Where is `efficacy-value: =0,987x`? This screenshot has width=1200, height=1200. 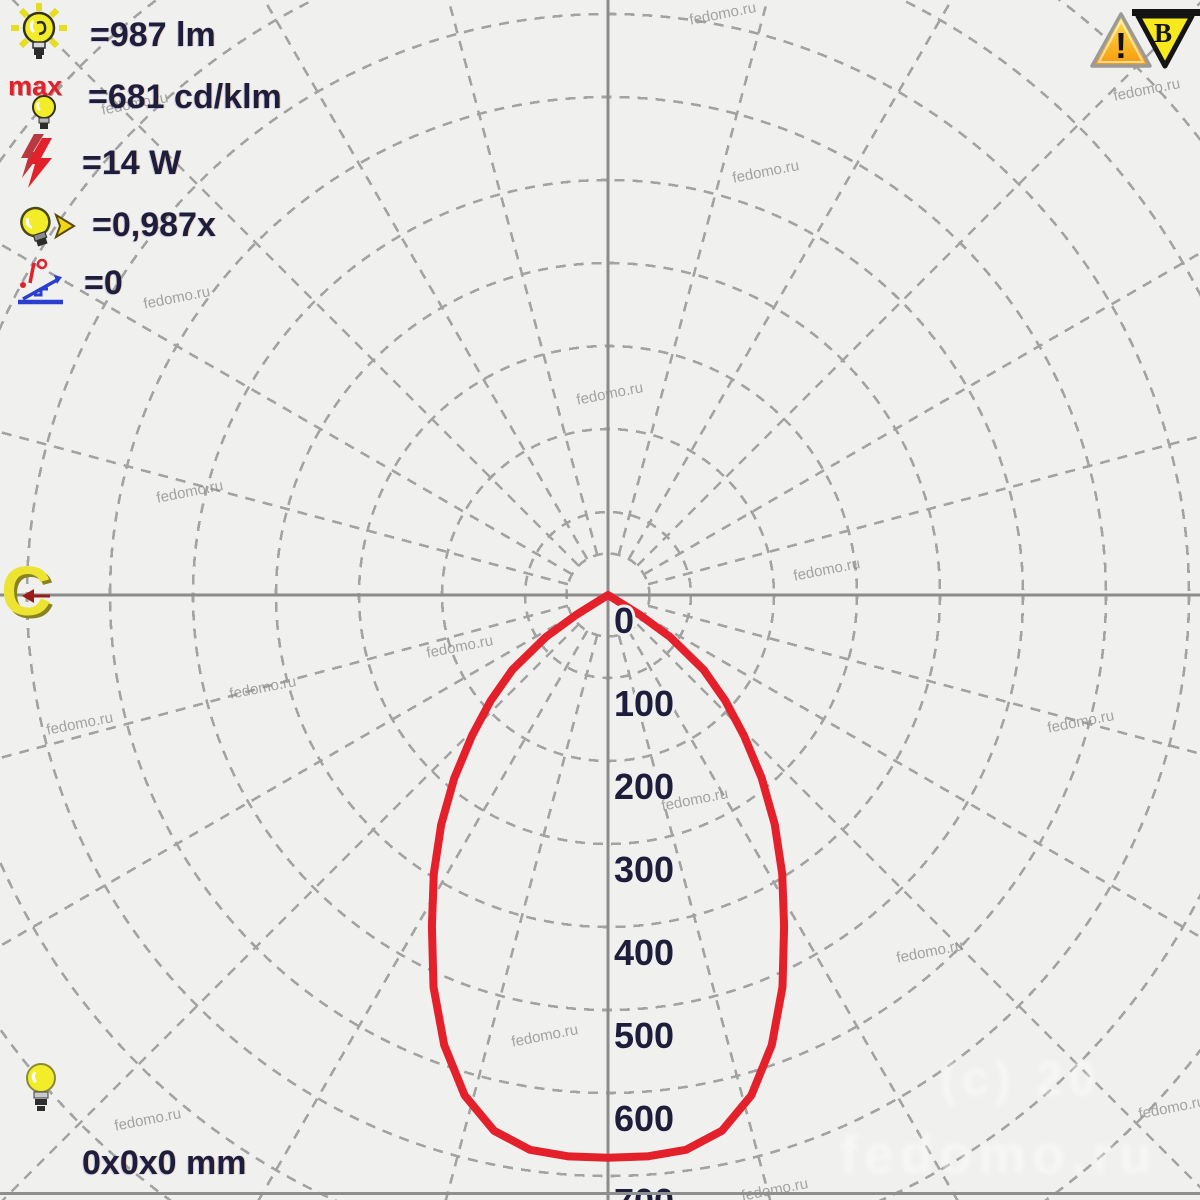 efficacy-value: =0,987x is located at coordinates (154, 225).